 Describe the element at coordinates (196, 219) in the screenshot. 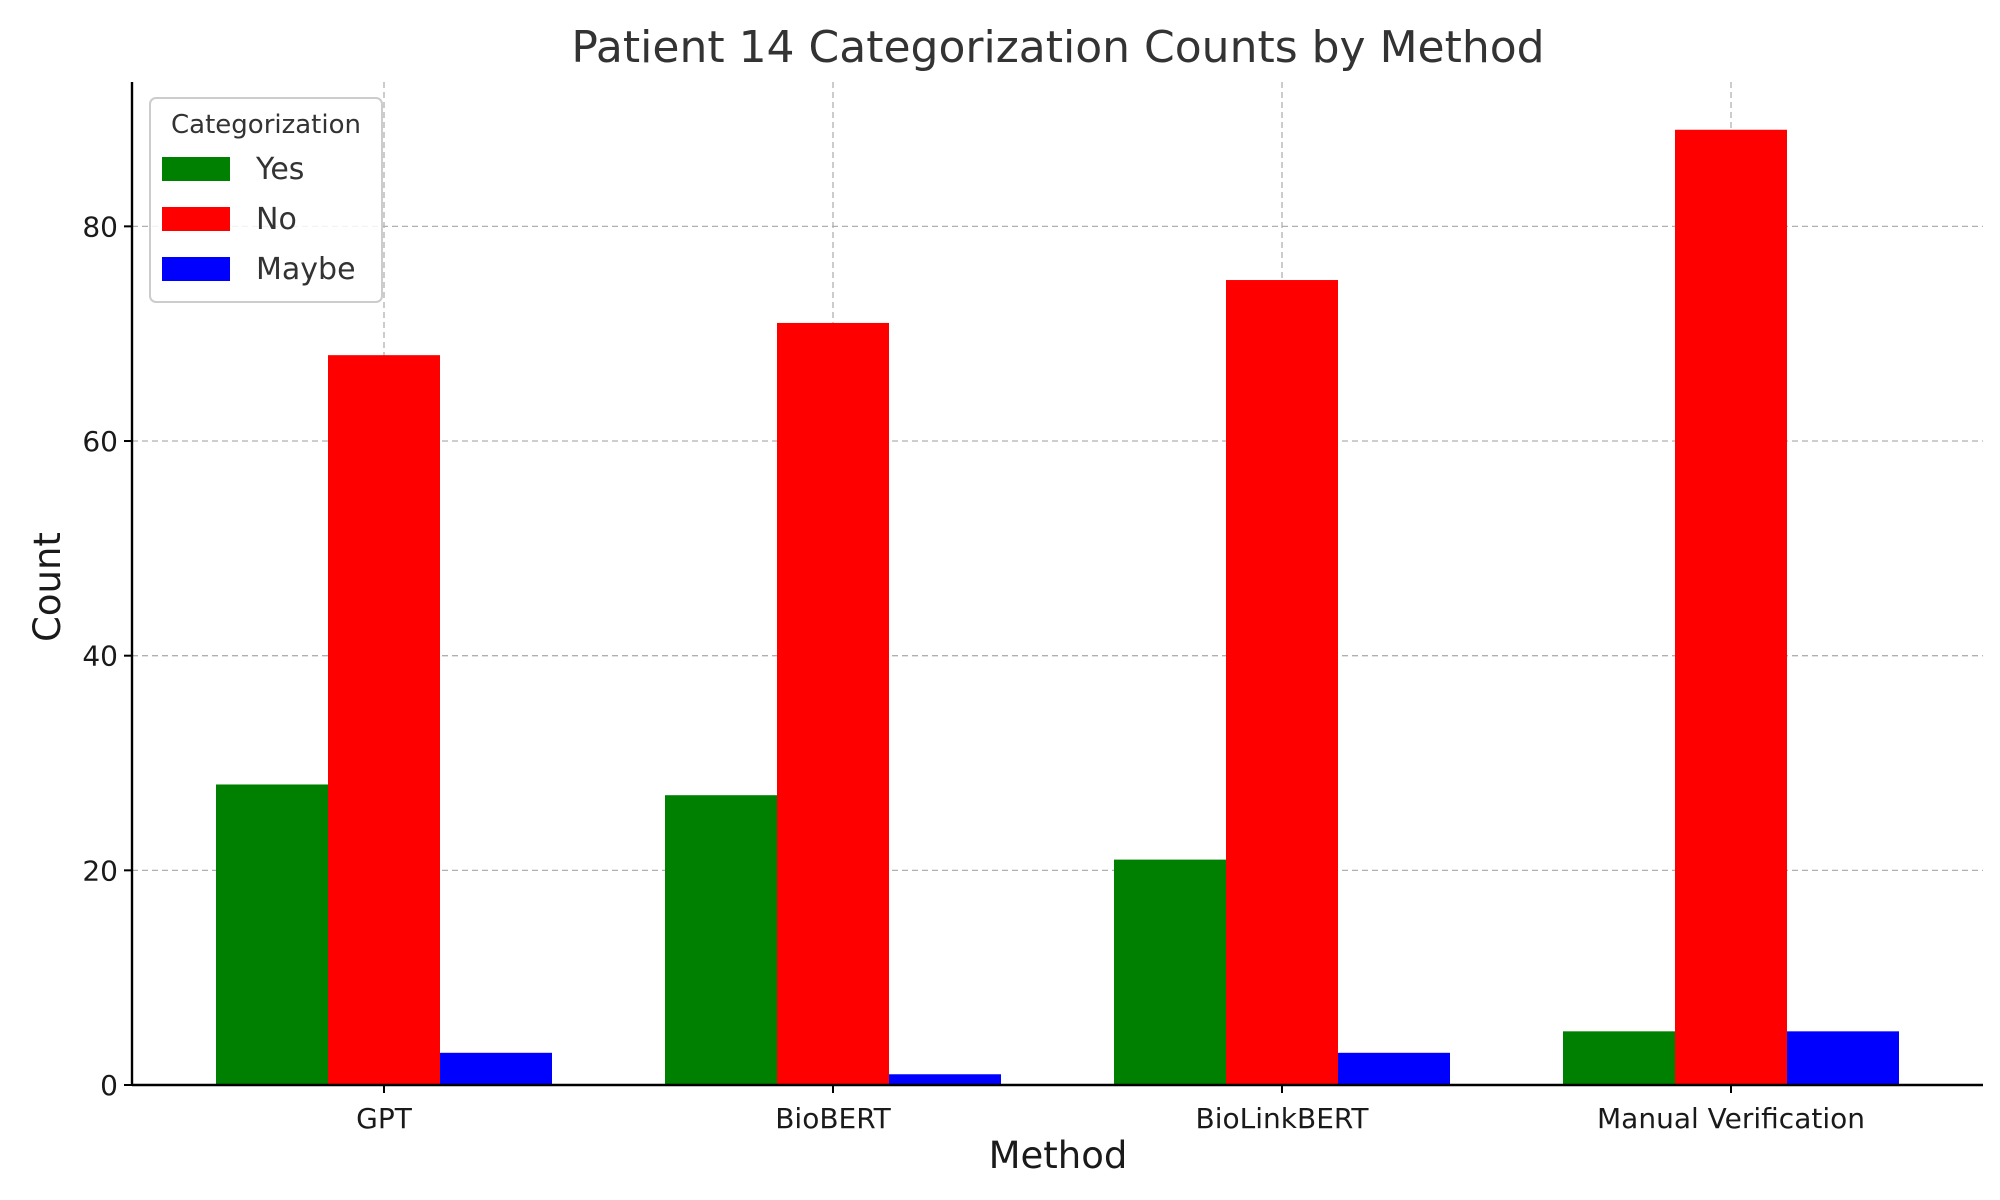

I see `legend-swatch-no` at that location.